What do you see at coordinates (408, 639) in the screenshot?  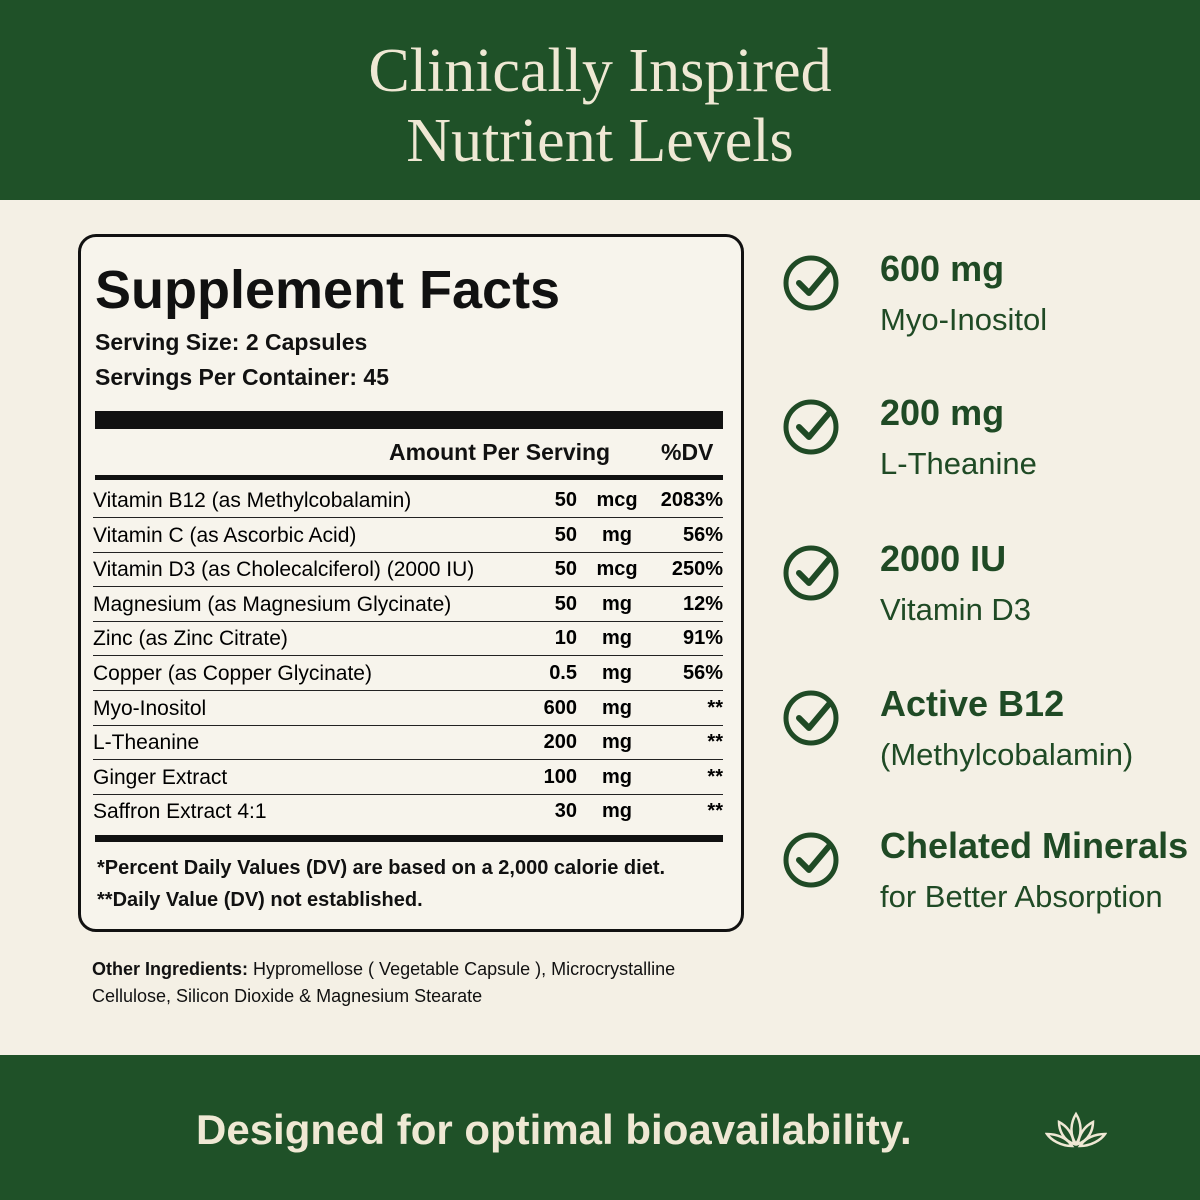 I see `facts-row: Zinc (as Zinc Citrate) 10 mg 91%` at bounding box center [408, 639].